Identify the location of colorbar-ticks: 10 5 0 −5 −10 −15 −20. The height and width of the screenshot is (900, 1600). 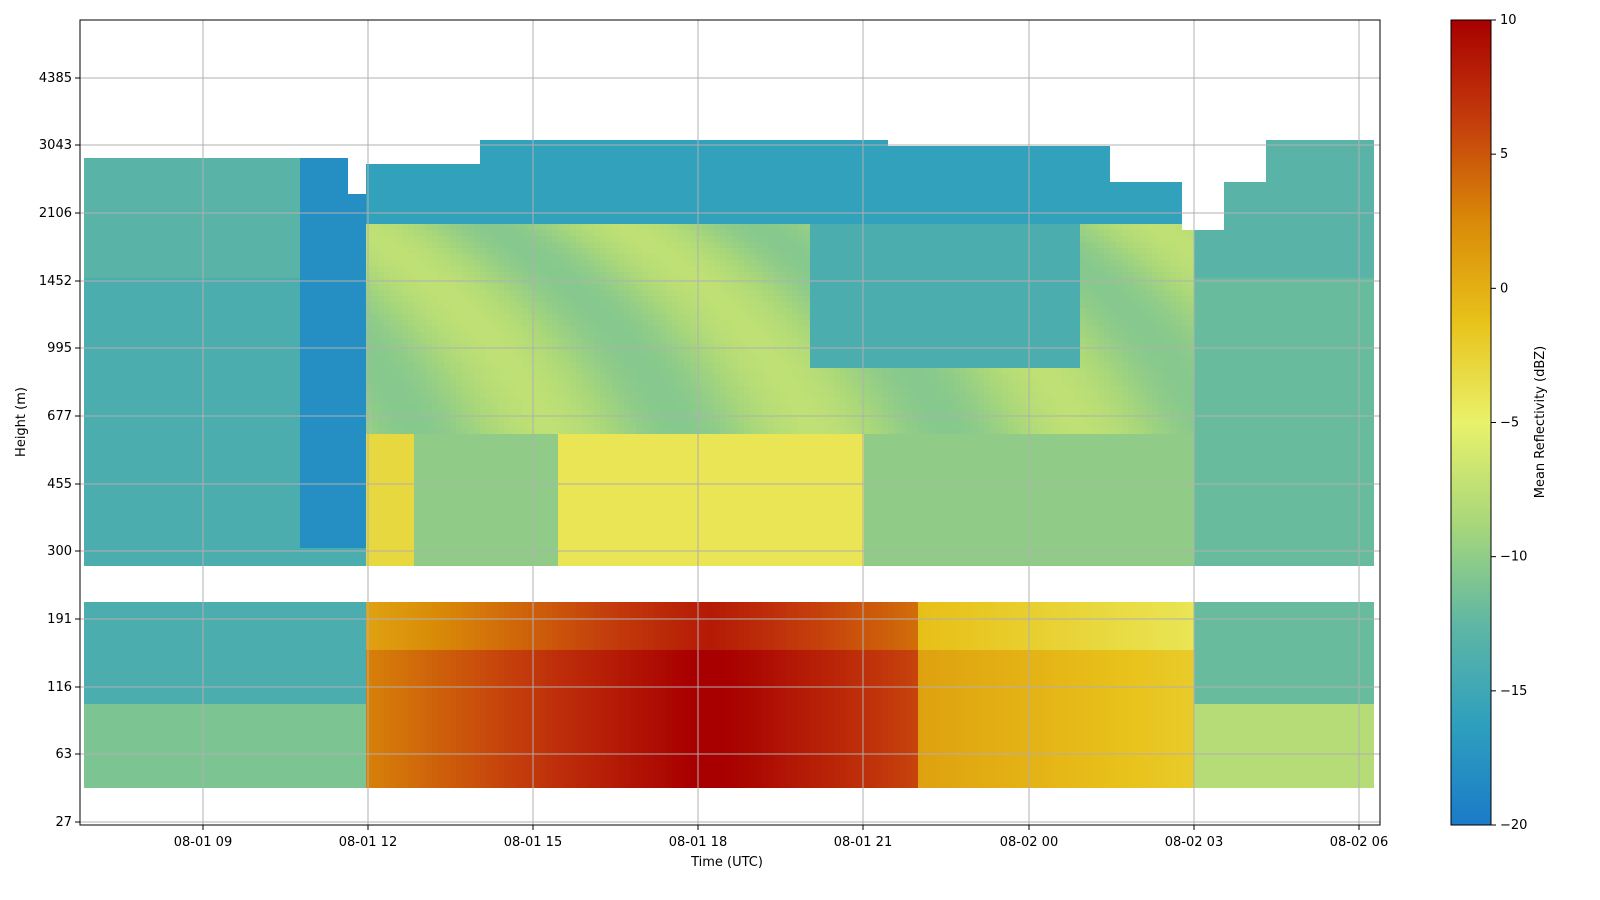
(1509, 423).